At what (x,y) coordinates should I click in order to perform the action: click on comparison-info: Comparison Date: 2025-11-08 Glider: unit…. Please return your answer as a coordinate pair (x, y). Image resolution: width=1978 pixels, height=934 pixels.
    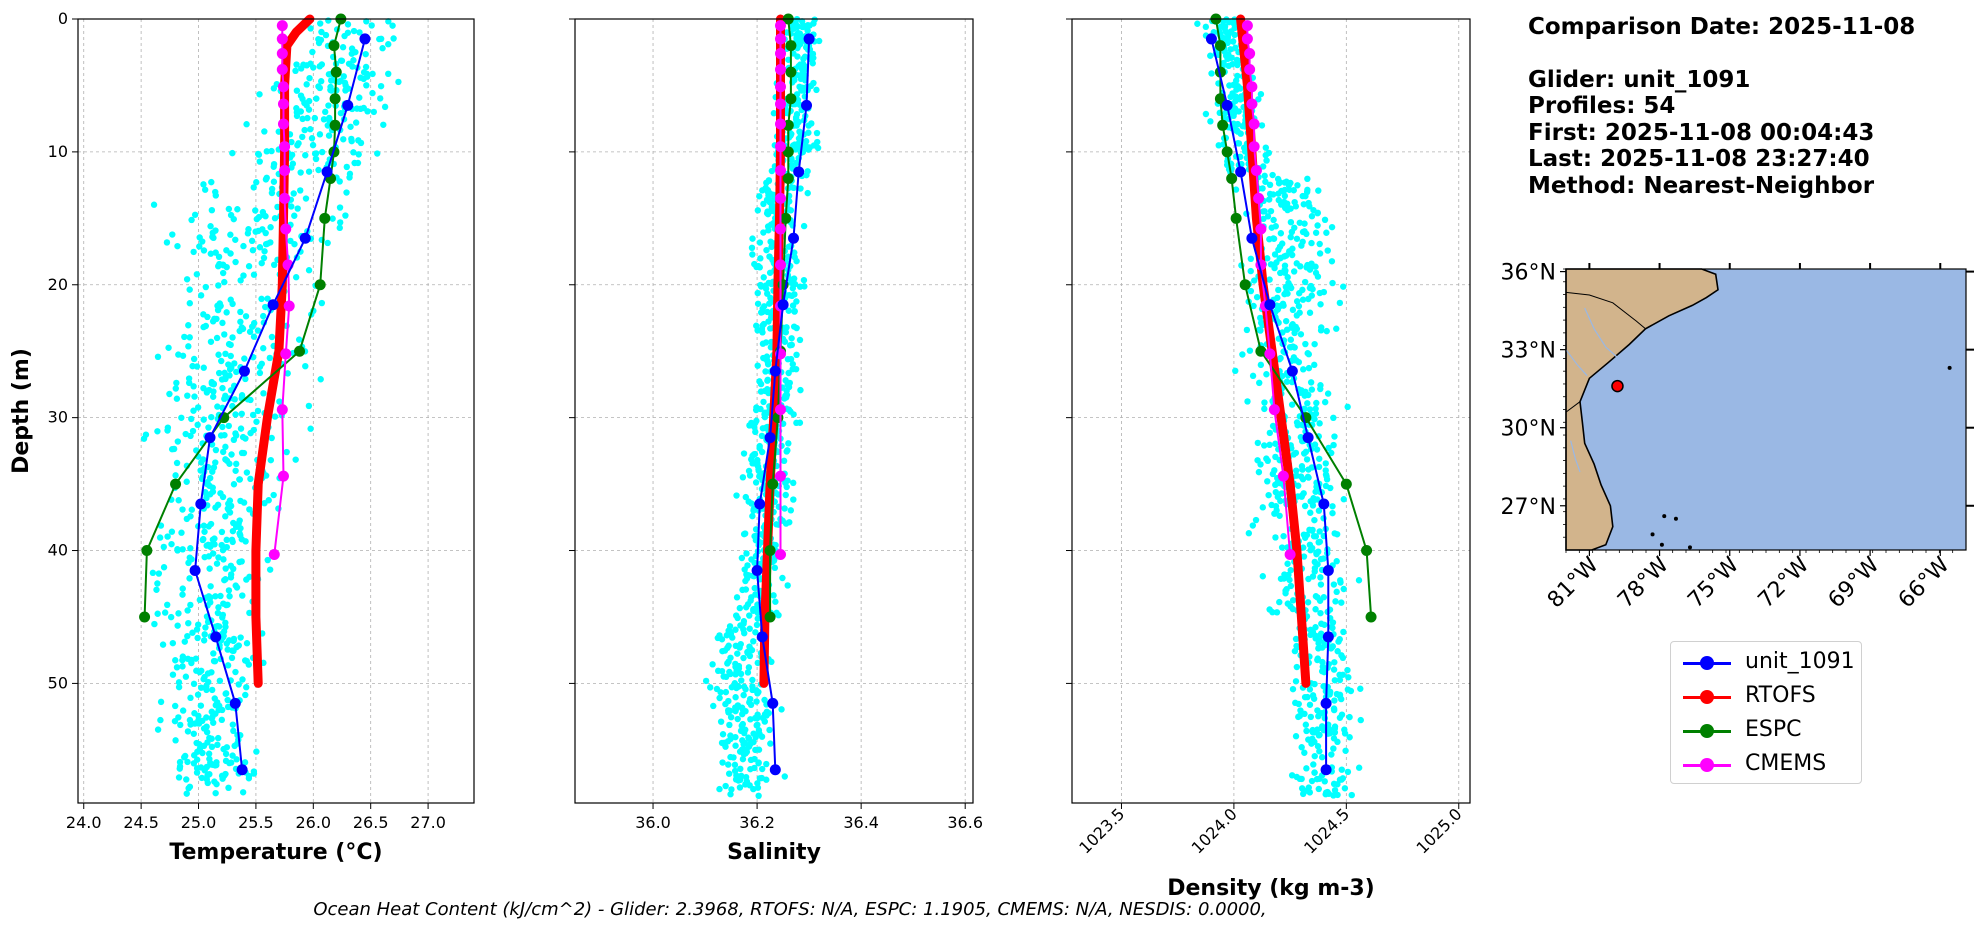
    Looking at the image, I should click on (1721, 106).